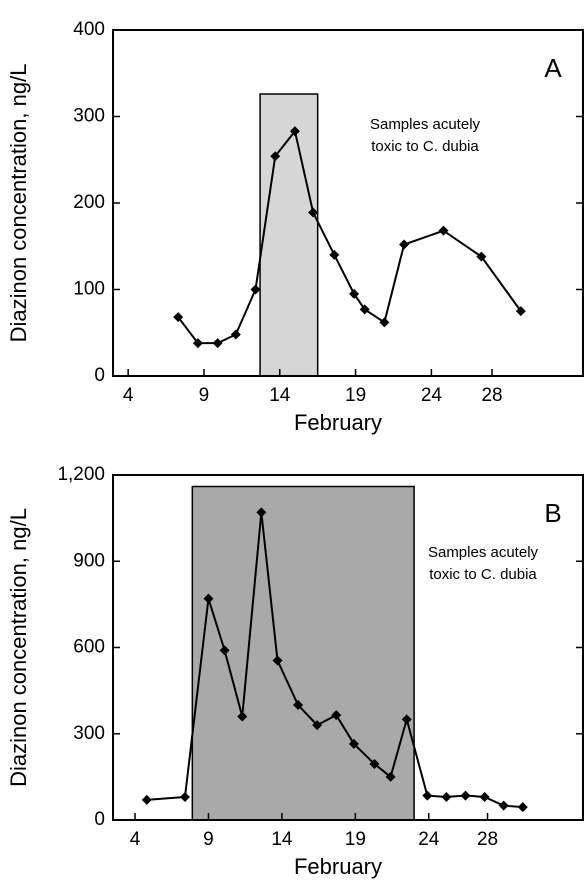  I want to click on y-tick-label: 200, so click(89, 202).